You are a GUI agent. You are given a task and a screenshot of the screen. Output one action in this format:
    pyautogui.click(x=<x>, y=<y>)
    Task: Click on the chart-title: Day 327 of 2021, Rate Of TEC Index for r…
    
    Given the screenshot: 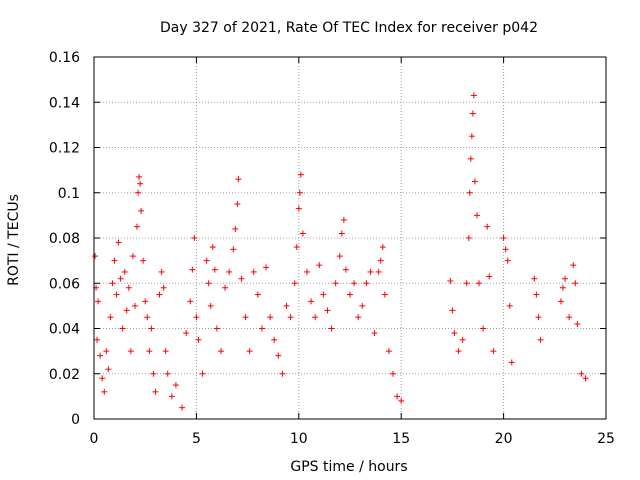 What is the action you would take?
    pyautogui.click(x=349, y=28)
    